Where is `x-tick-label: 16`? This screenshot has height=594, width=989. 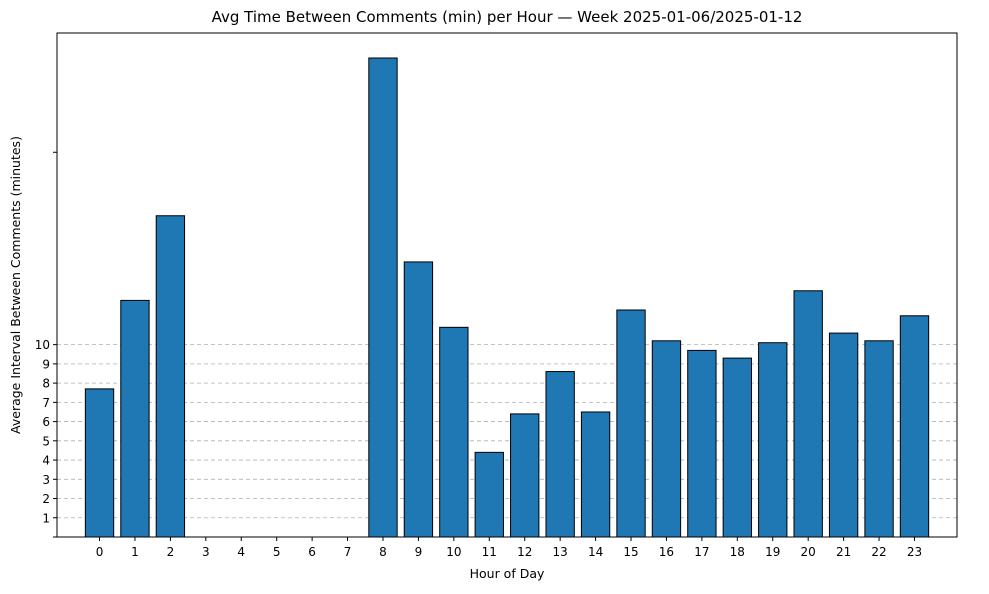
x-tick-label: 16 is located at coordinates (666, 552).